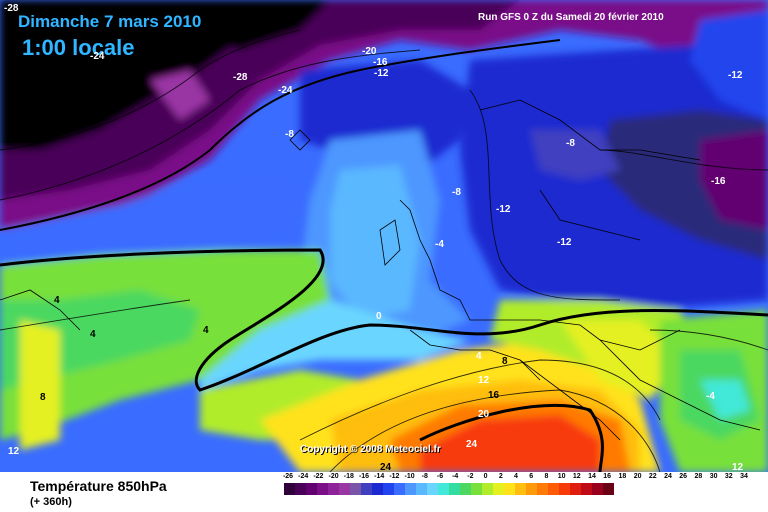  What do you see at coordinates (546, 476) in the screenshot?
I see `legend-tick: 8` at bounding box center [546, 476].